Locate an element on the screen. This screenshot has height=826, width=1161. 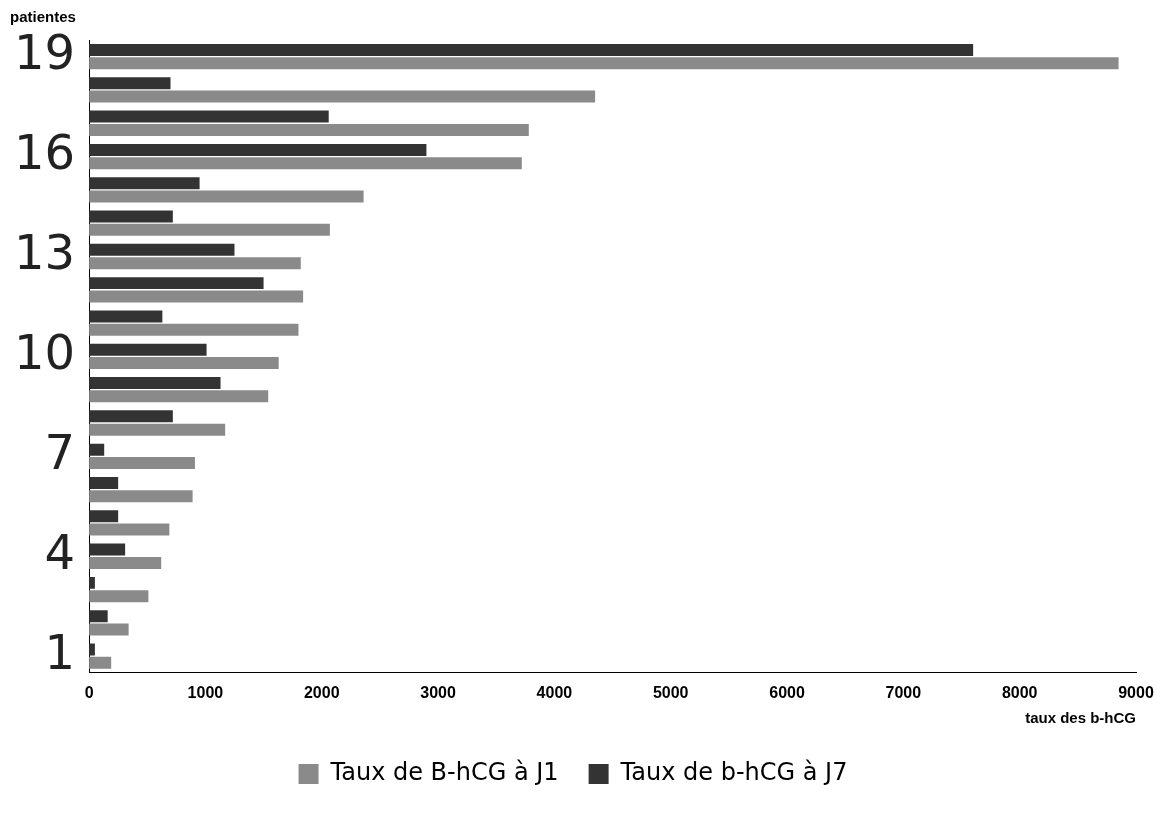
y-axis-title: patientes is located at coordinates (43, 16).